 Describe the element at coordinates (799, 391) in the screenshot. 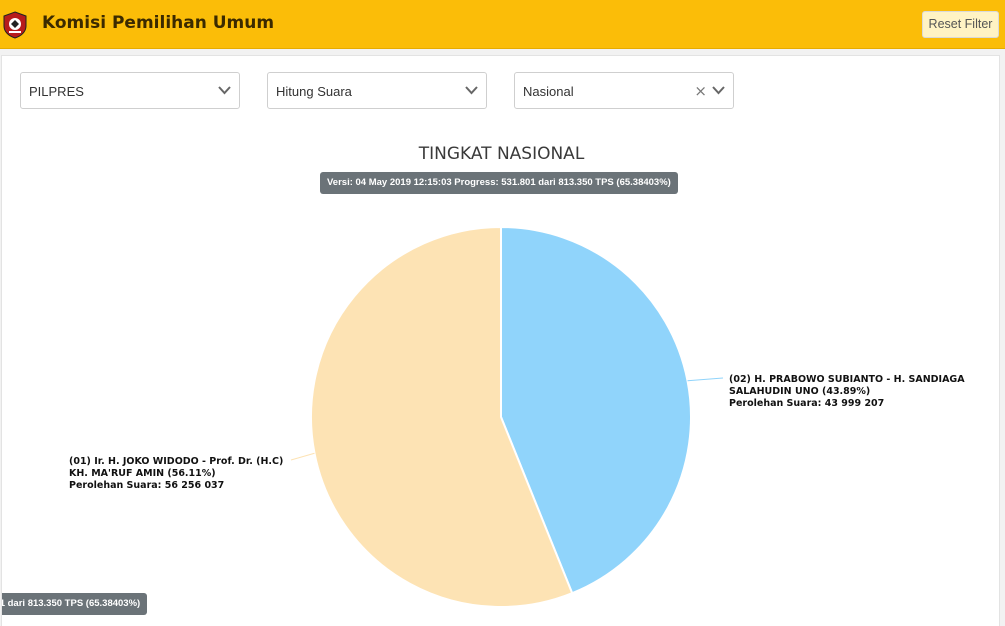

I see `pie-slice-label: SALAHUDIN UNO (43.89%)` at that location.